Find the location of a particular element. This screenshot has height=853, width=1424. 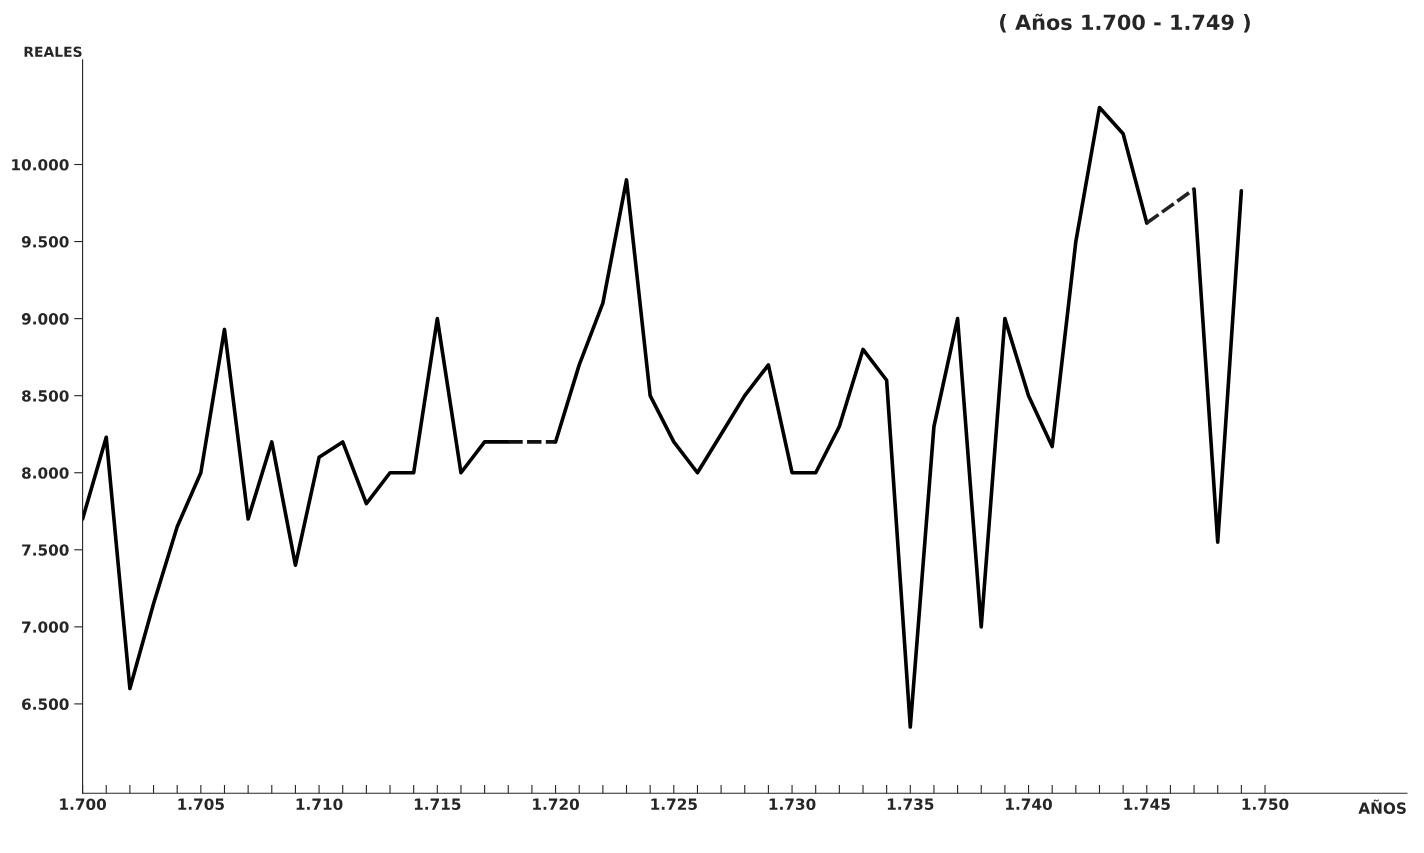

y-tick-label: 8.500 is located at coordinates (45, 396).